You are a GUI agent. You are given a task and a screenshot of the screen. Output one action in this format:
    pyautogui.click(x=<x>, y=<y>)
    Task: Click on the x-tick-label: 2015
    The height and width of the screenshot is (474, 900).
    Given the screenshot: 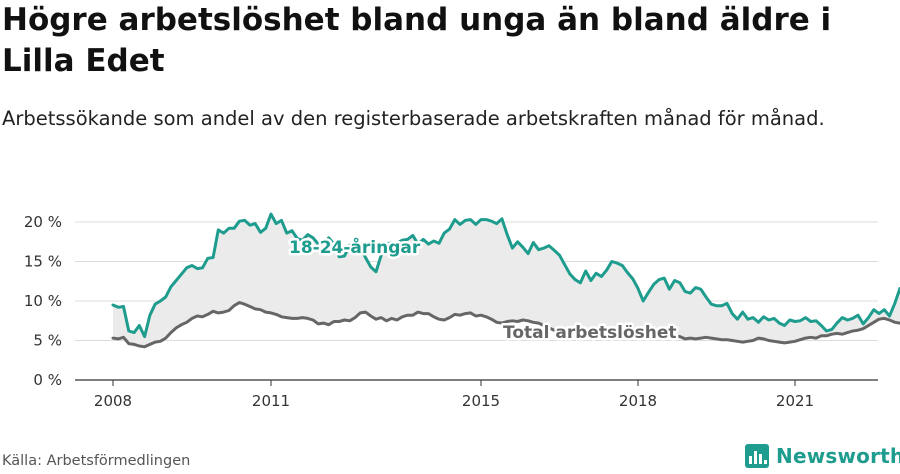 What is the action you would take?
    pyautogui.click(x=481, y=401)
    